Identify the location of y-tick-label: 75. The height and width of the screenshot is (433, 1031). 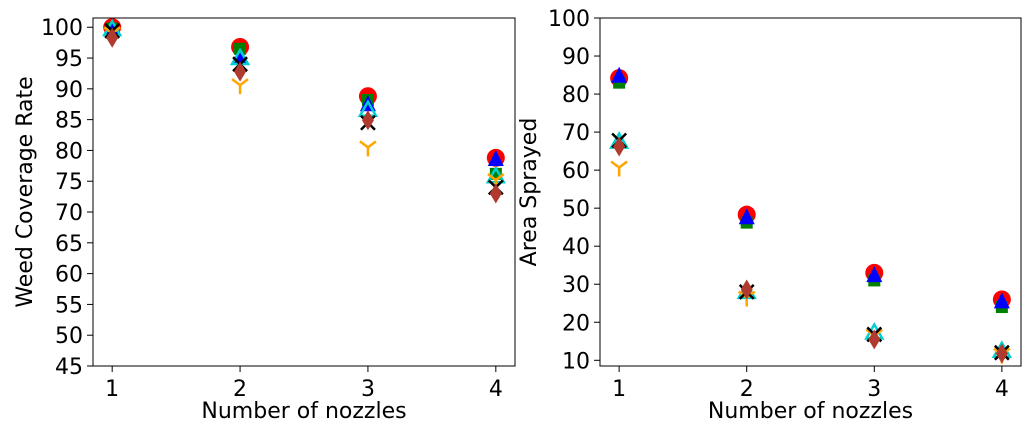
(69, 182).